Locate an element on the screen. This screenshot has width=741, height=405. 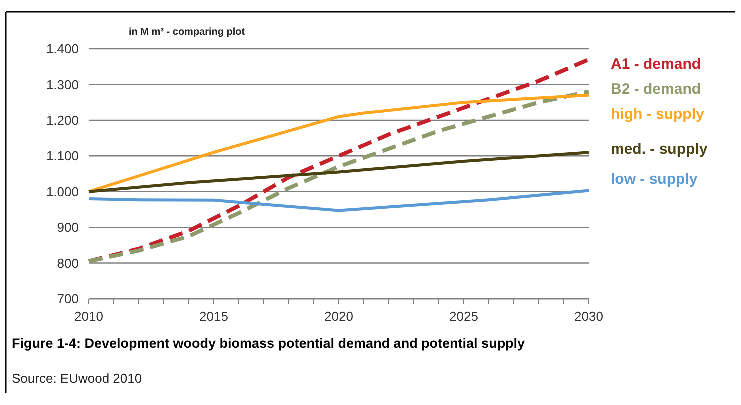
y-tick-label: 1.100 is located at coordinates (62, 156).